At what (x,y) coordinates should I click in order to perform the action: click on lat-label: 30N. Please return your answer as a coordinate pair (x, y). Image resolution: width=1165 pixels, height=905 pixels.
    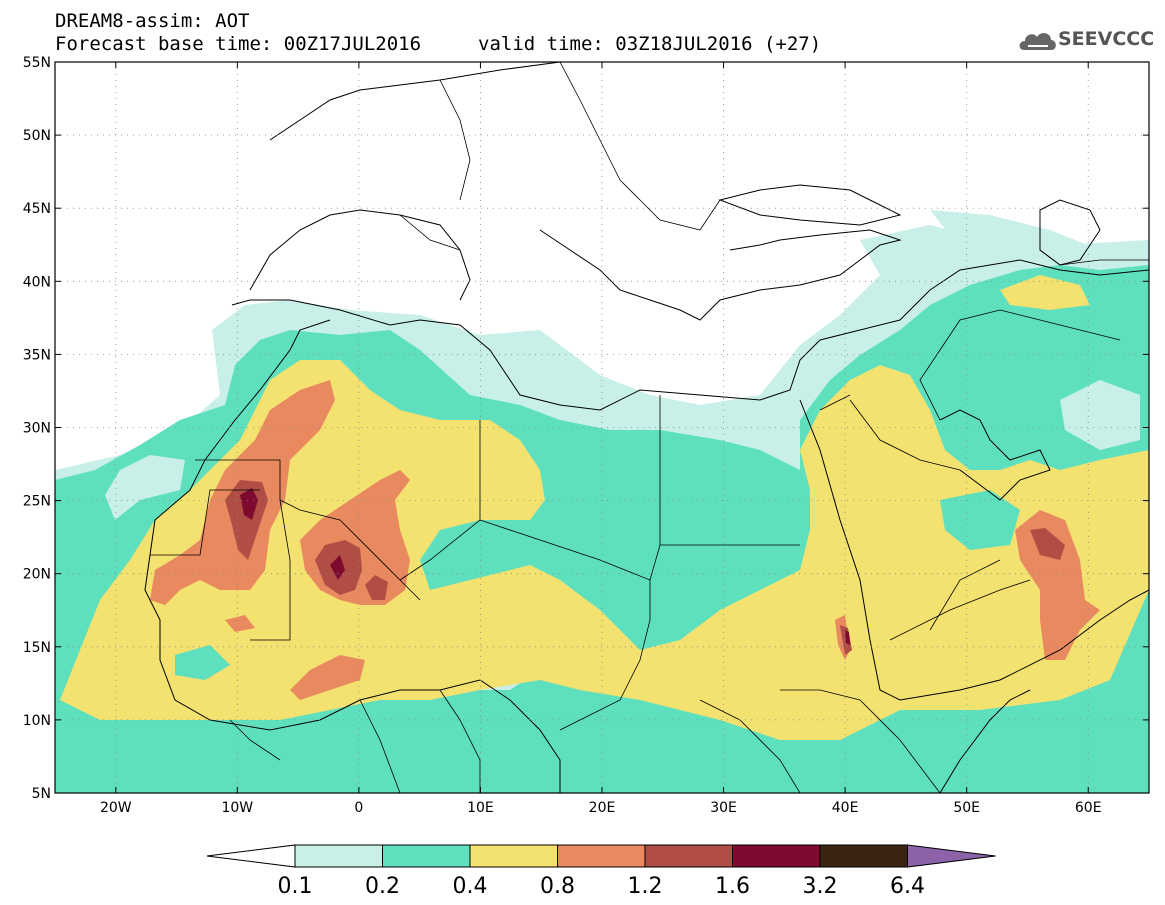
    Looking at the image, I should click on (37, 429).